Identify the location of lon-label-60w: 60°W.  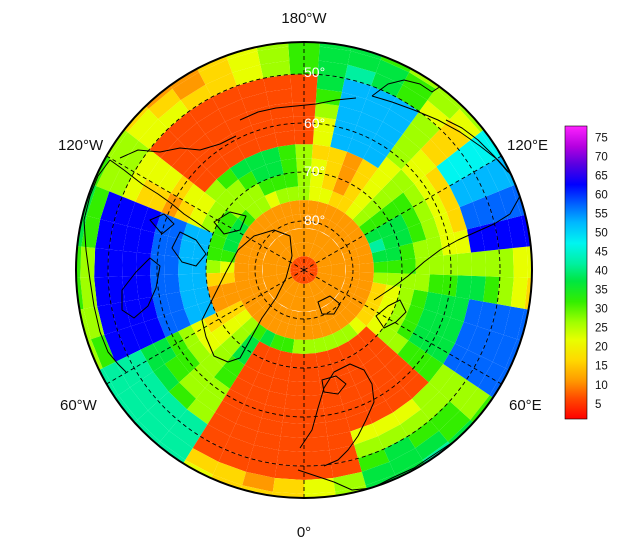
(79, 405).